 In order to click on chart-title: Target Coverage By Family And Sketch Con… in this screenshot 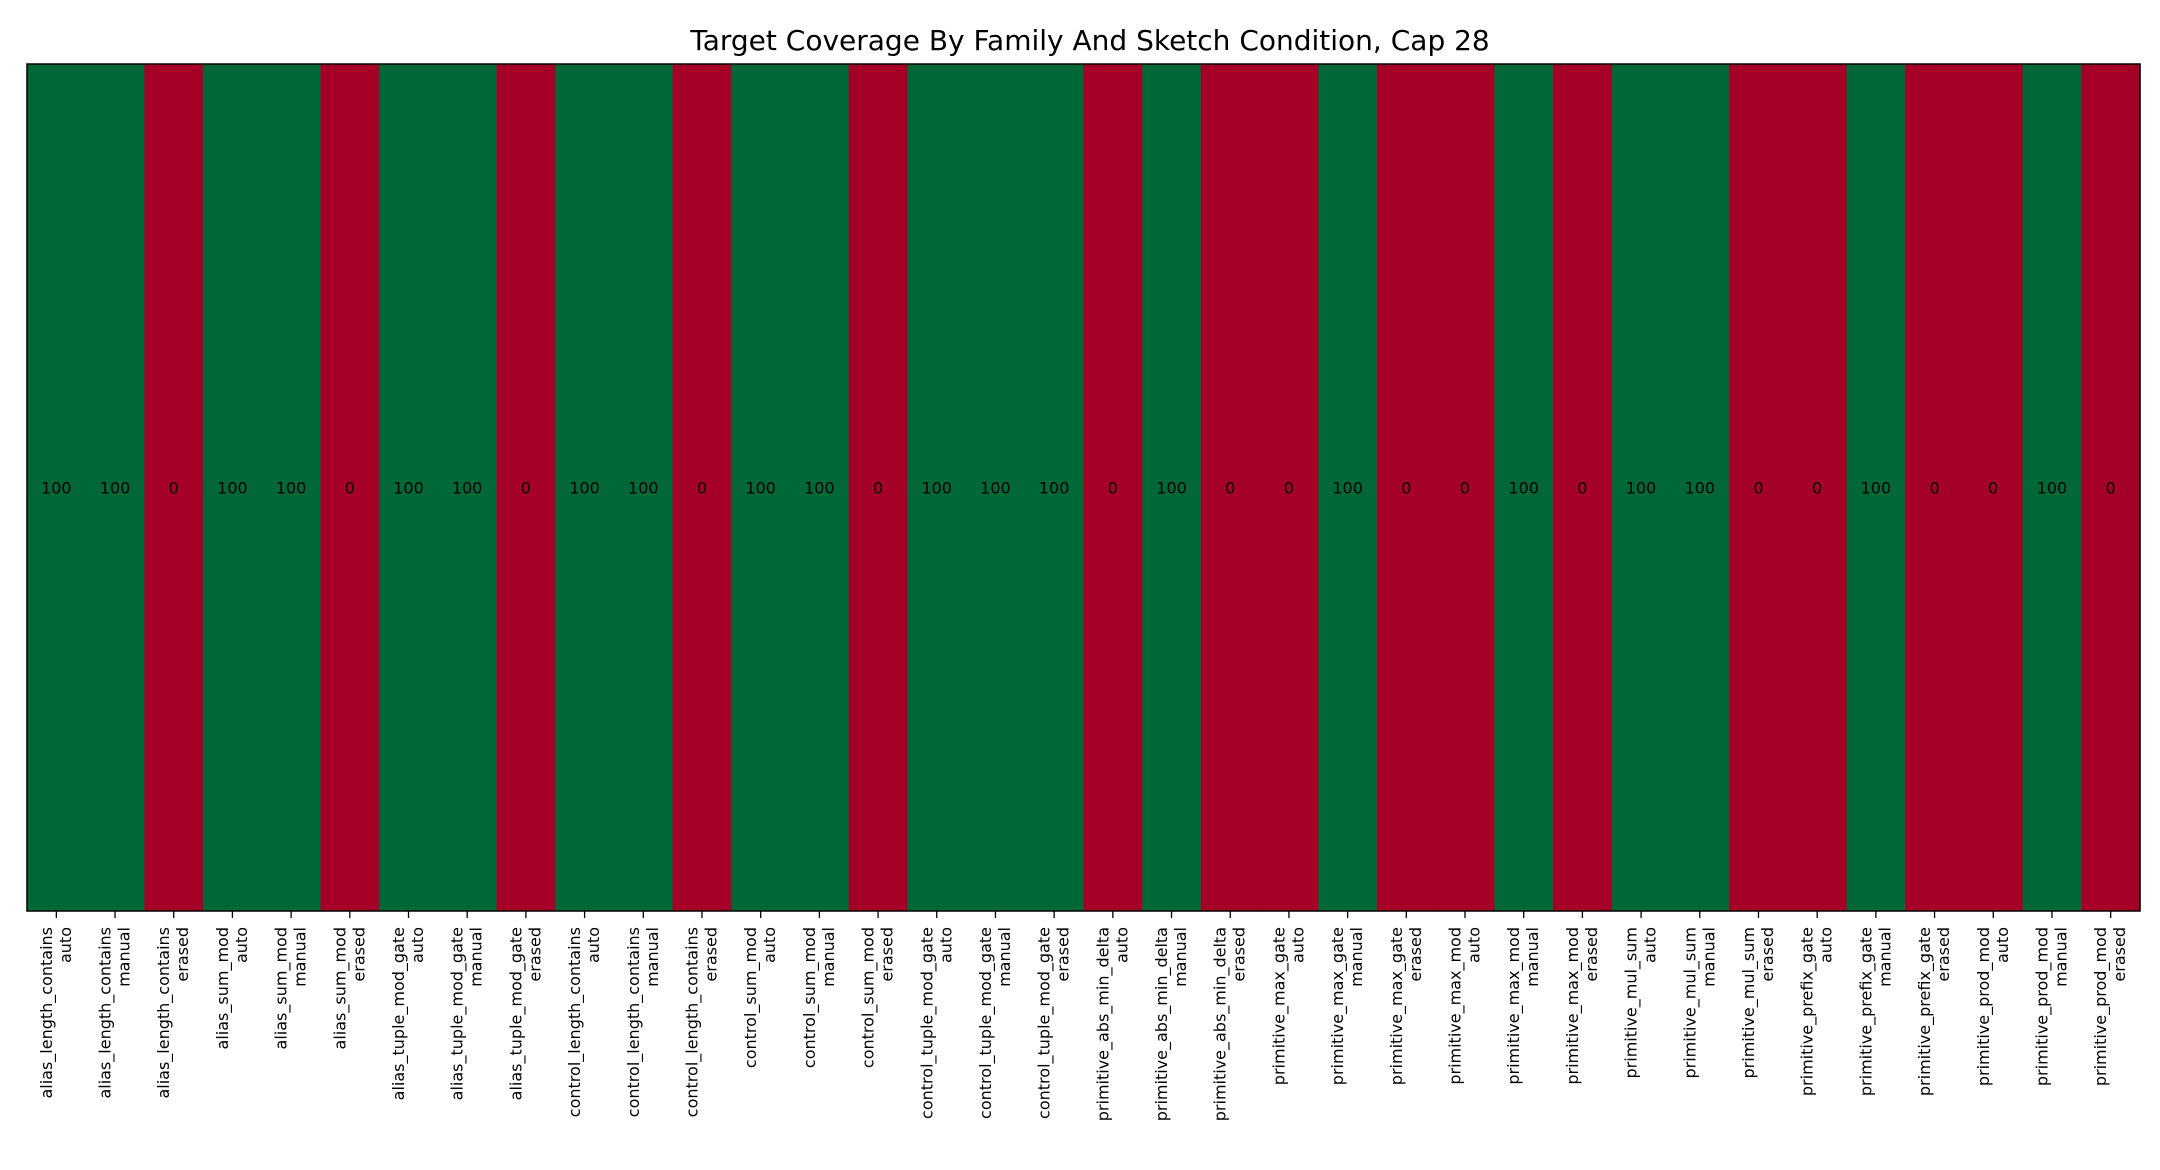, I will do `click(1089, 40)`.